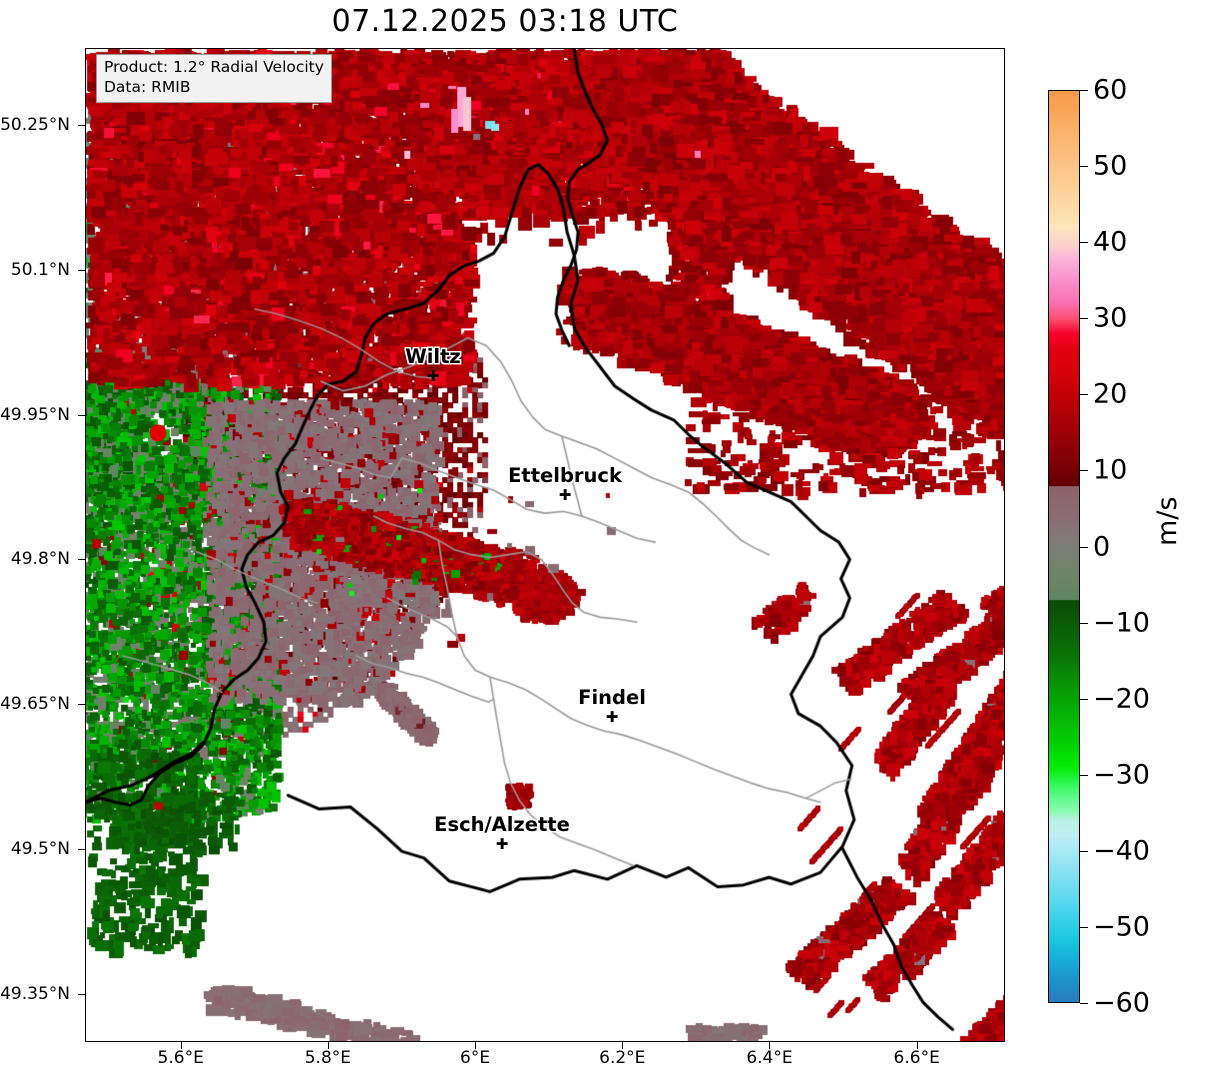 This screenshot has width=1207, height=1081. I want to click on y-tick-label: 49.35°N, so click(35, 993).